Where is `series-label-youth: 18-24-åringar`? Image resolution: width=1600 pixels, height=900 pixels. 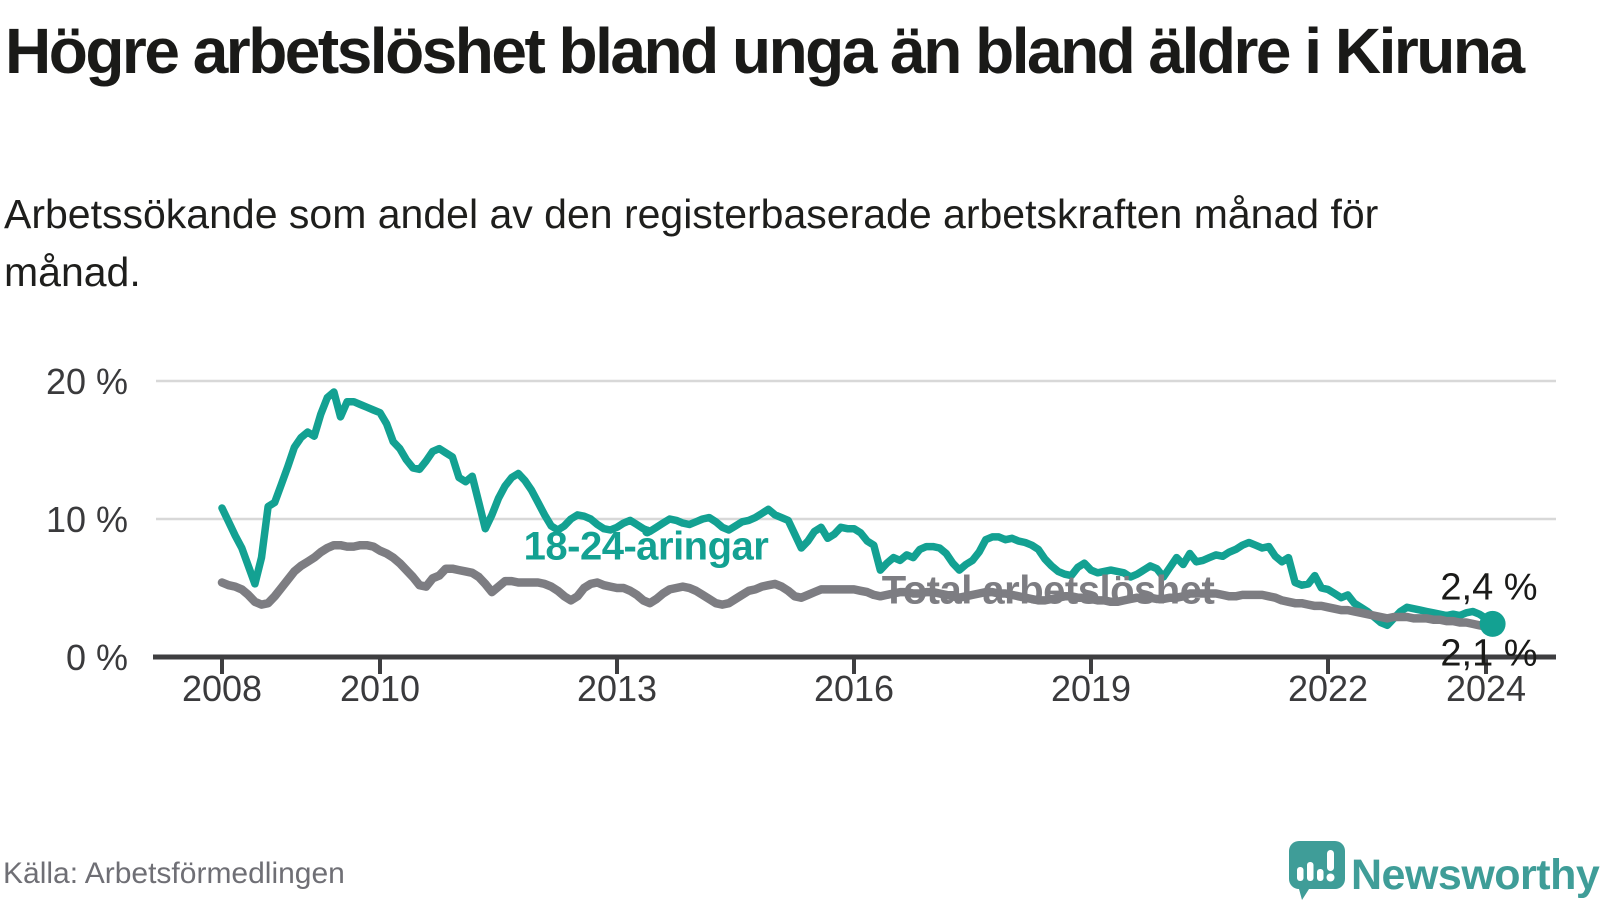
series-label-youth: 18-24-åringar is located at coordinates (646, 546).